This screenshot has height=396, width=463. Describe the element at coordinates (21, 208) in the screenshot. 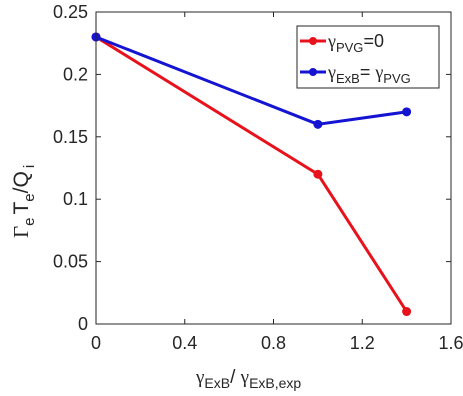

I see `ylabel-T: T` at that location.